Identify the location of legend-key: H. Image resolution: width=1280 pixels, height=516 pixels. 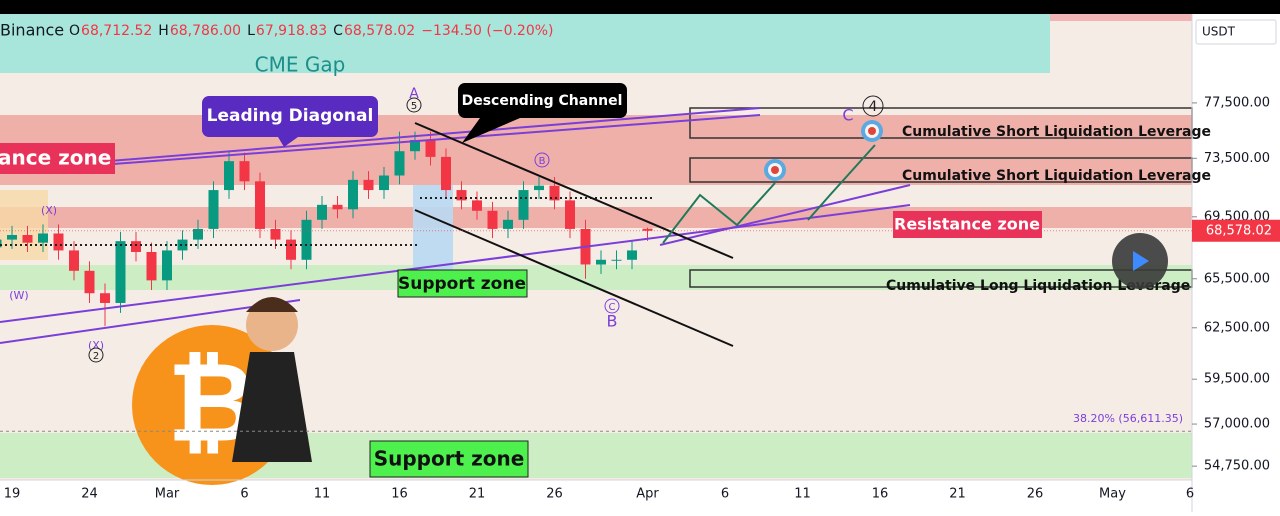
(163, 31).